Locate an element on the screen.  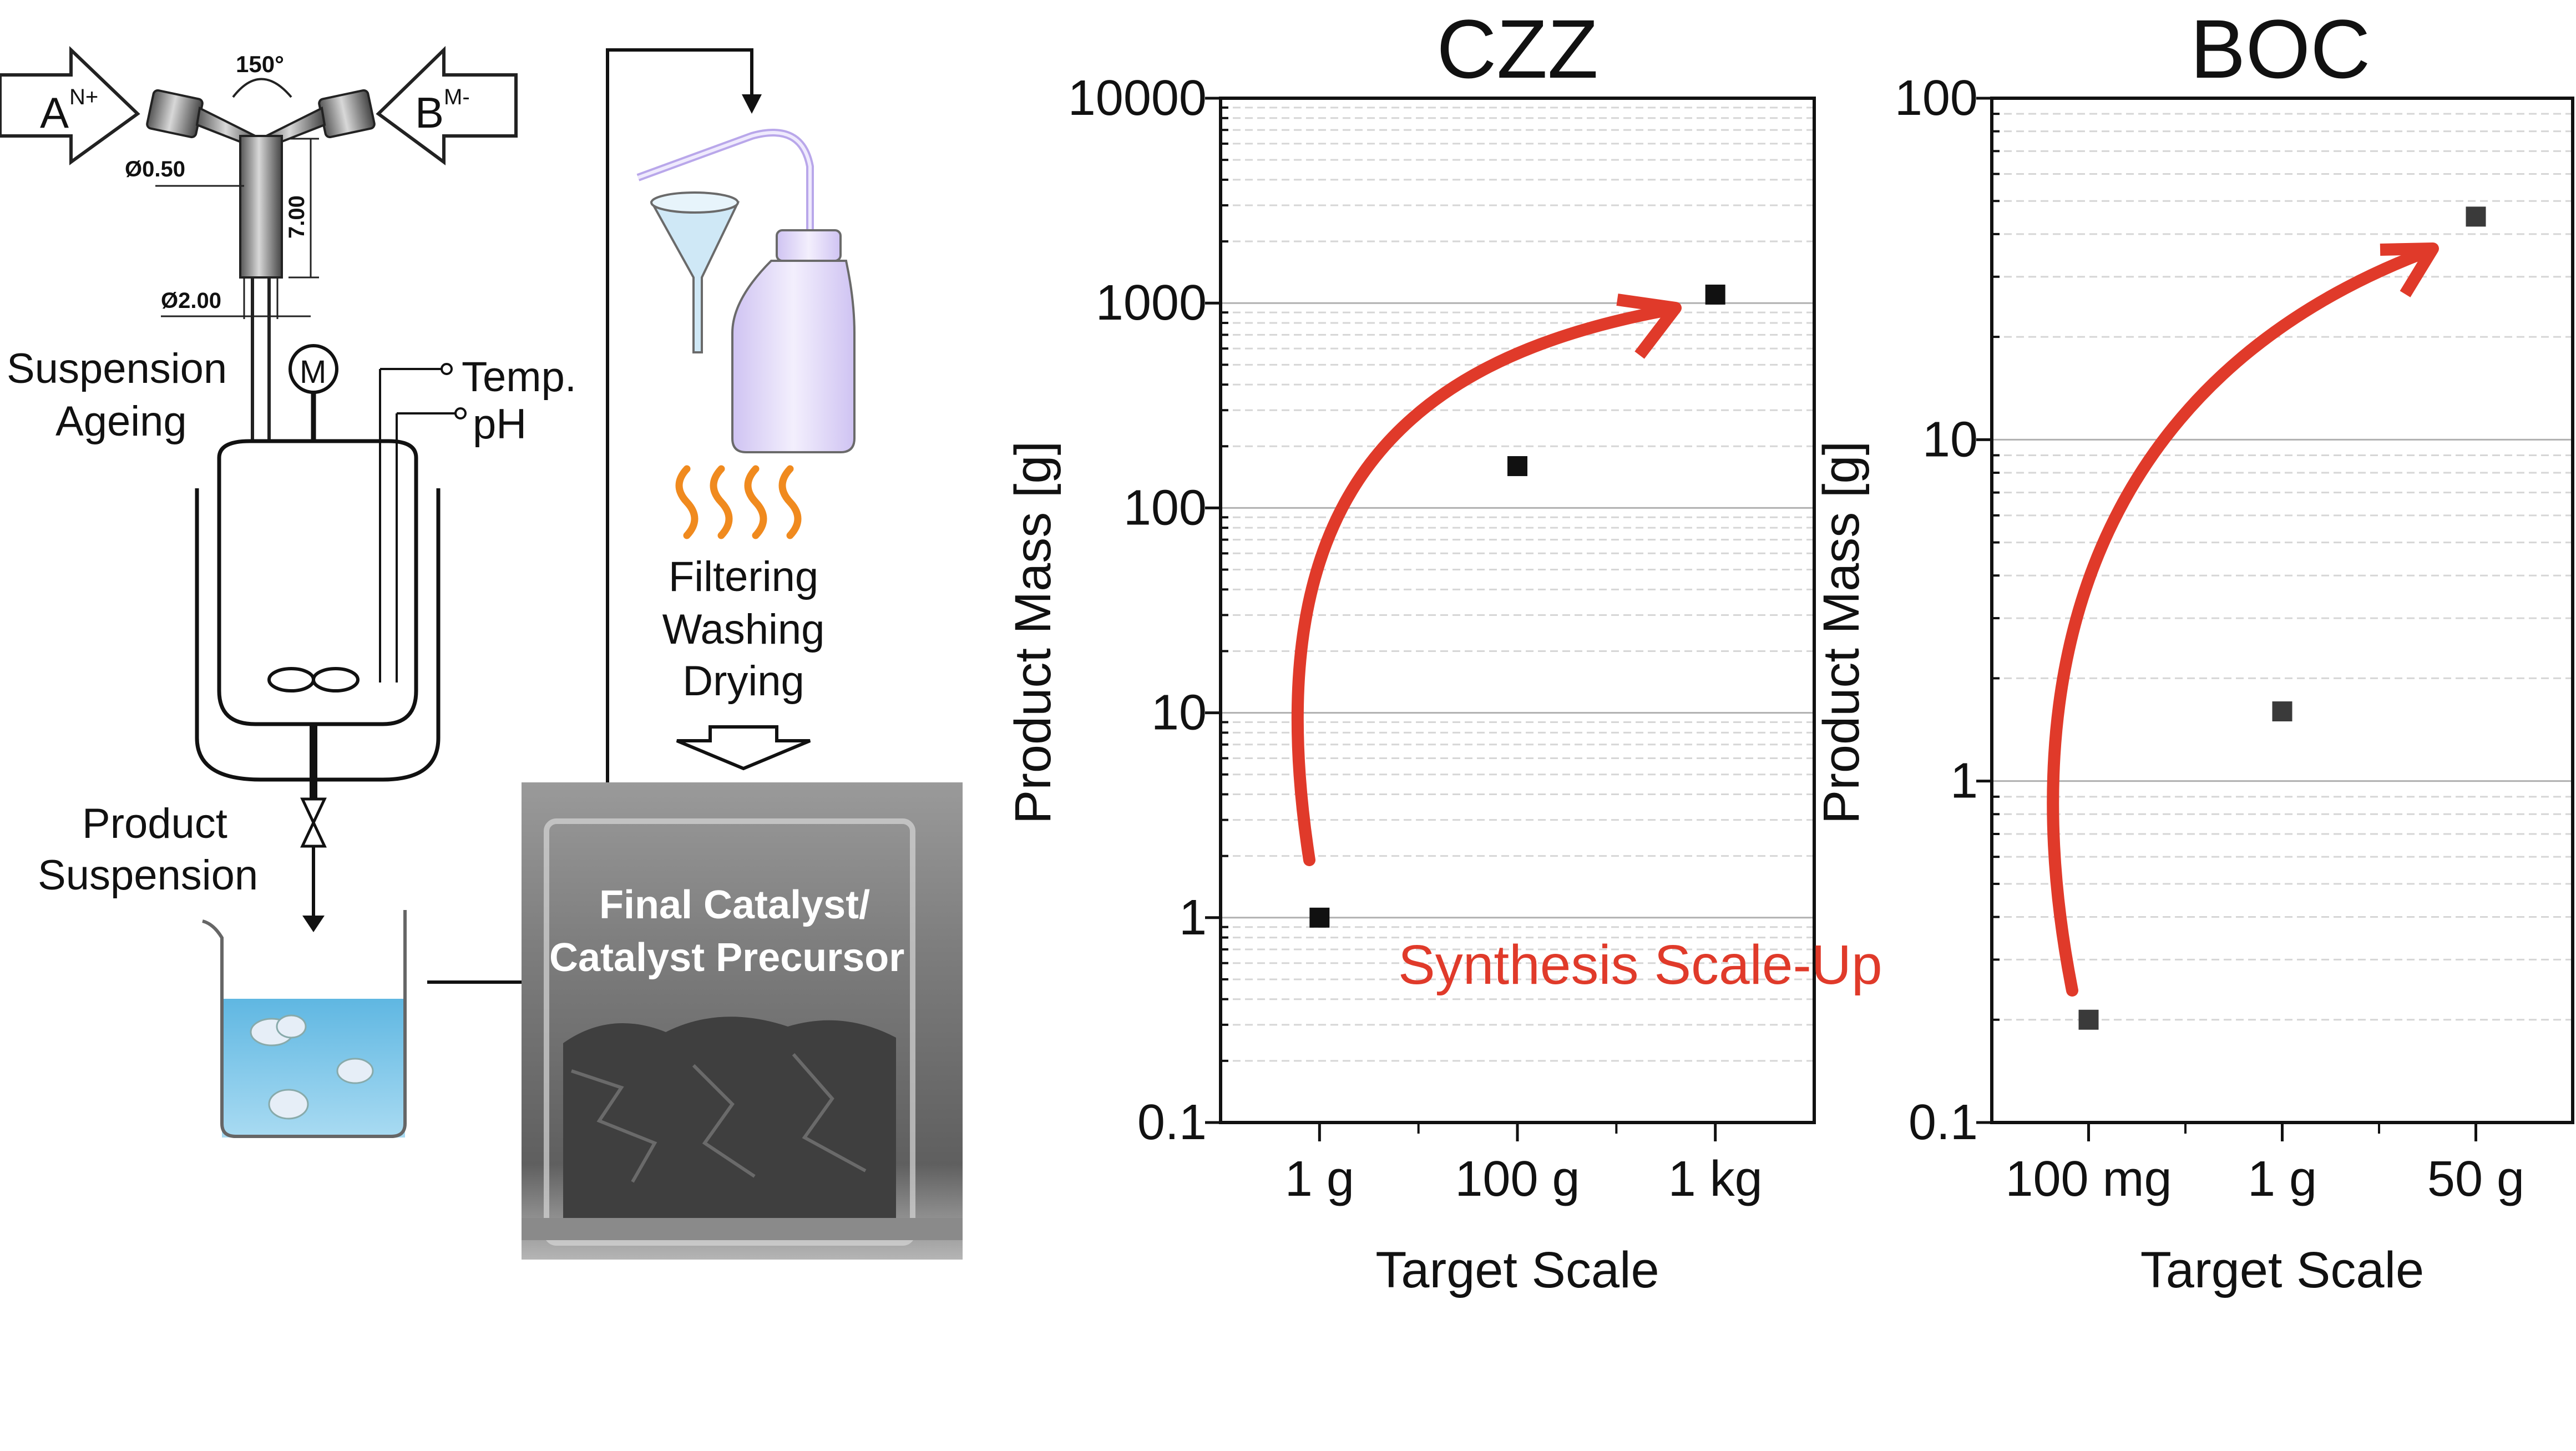
mixer-assembly: A N+ B M- 150° Ø0.50 7.00 Ø2.00 is located at coordinates (259, 182).